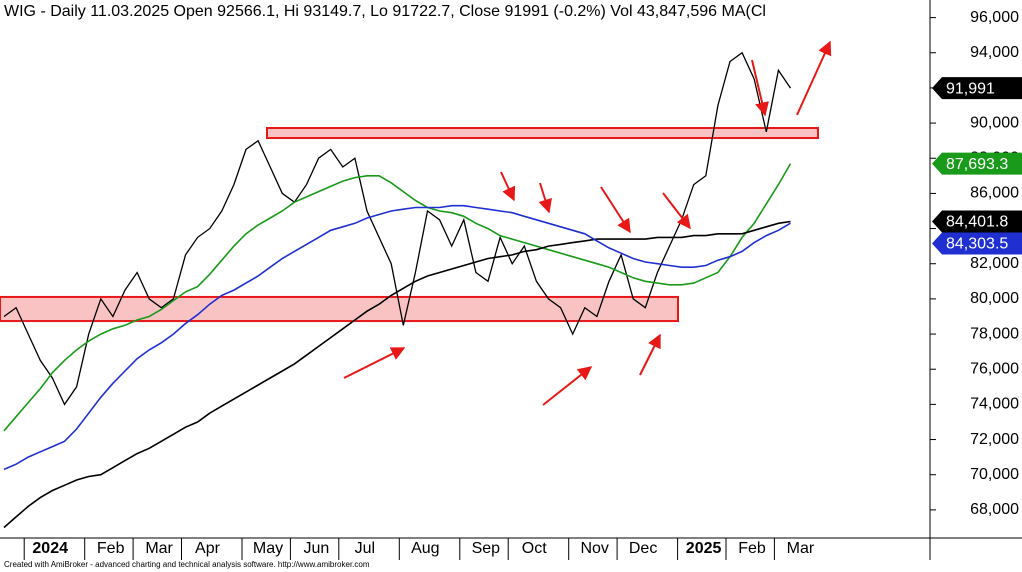 This screenshot has height=572, width=1022. What do you see at coordinates (994, 368) in the screenshot?
I see `y-tick-label: 76,000` at bounding box center [994, 368].